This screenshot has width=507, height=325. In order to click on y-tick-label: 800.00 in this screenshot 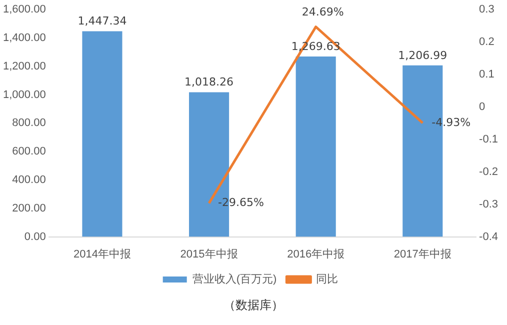, I will do `click(29, 123)`.